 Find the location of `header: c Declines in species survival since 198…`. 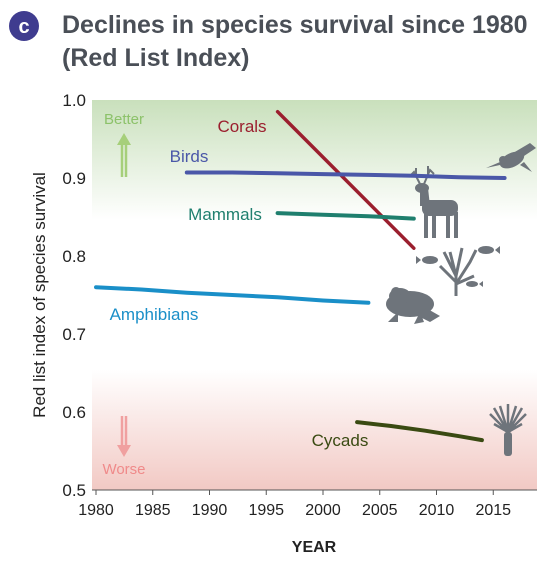

header: c Declines in species survival since 198… is located at coordinates (268, 41).